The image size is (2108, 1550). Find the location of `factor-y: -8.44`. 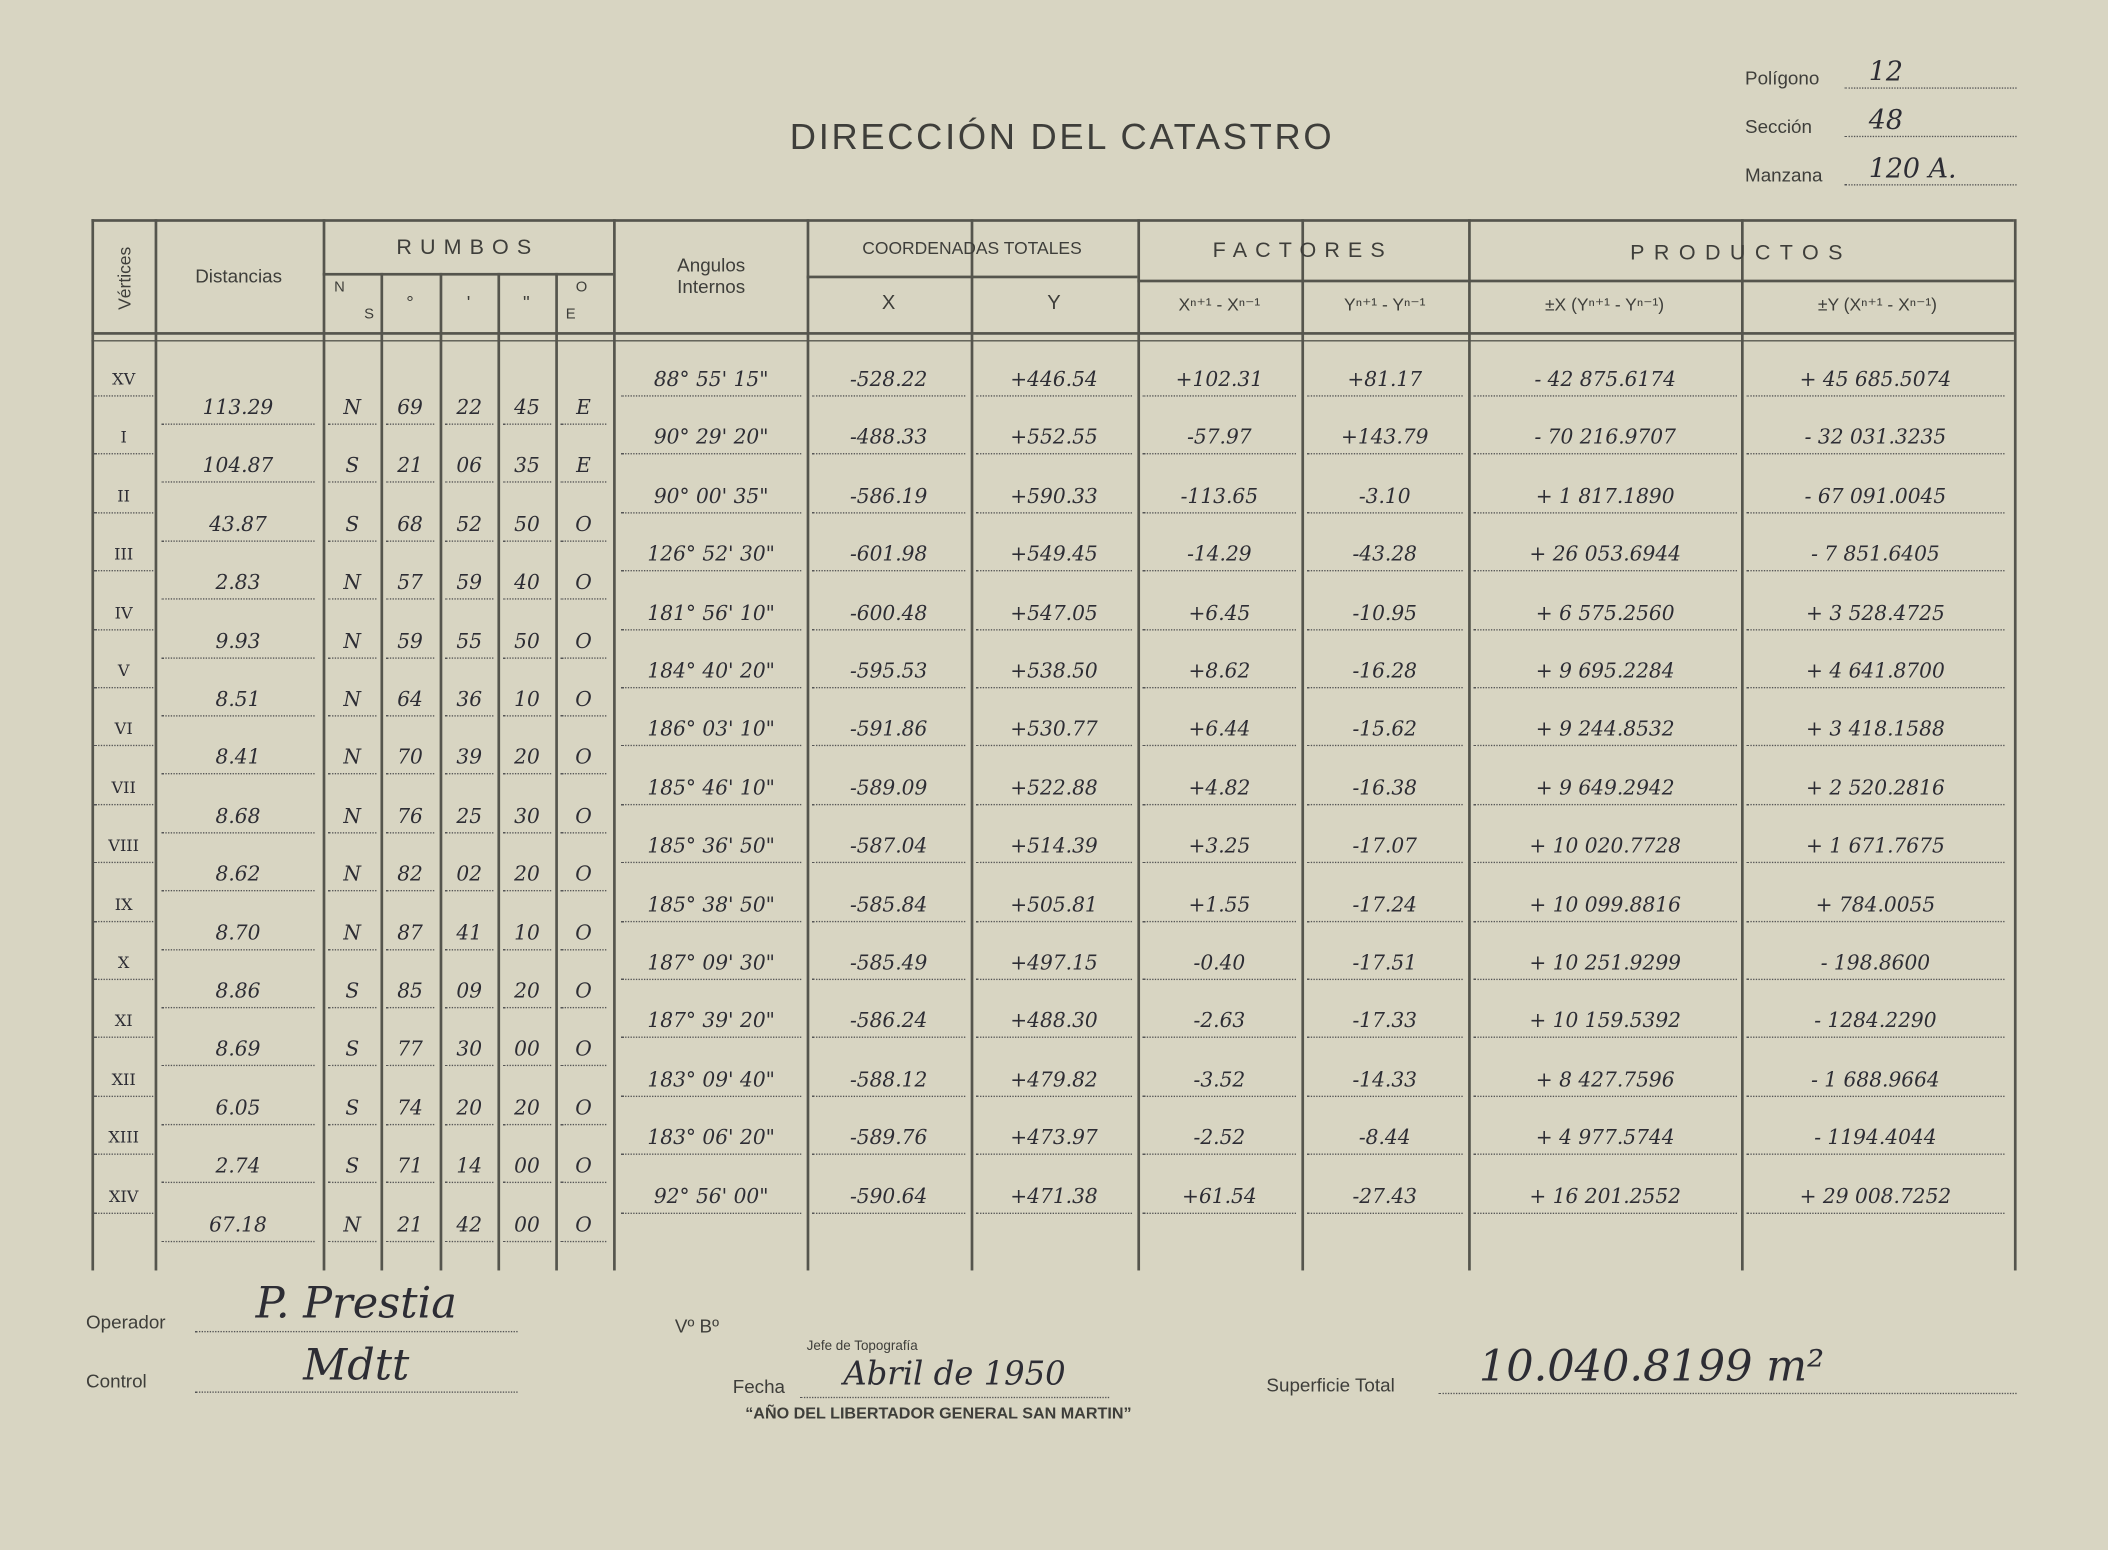

factor-y: -8.44 is located at coordinates (1384, 1138).